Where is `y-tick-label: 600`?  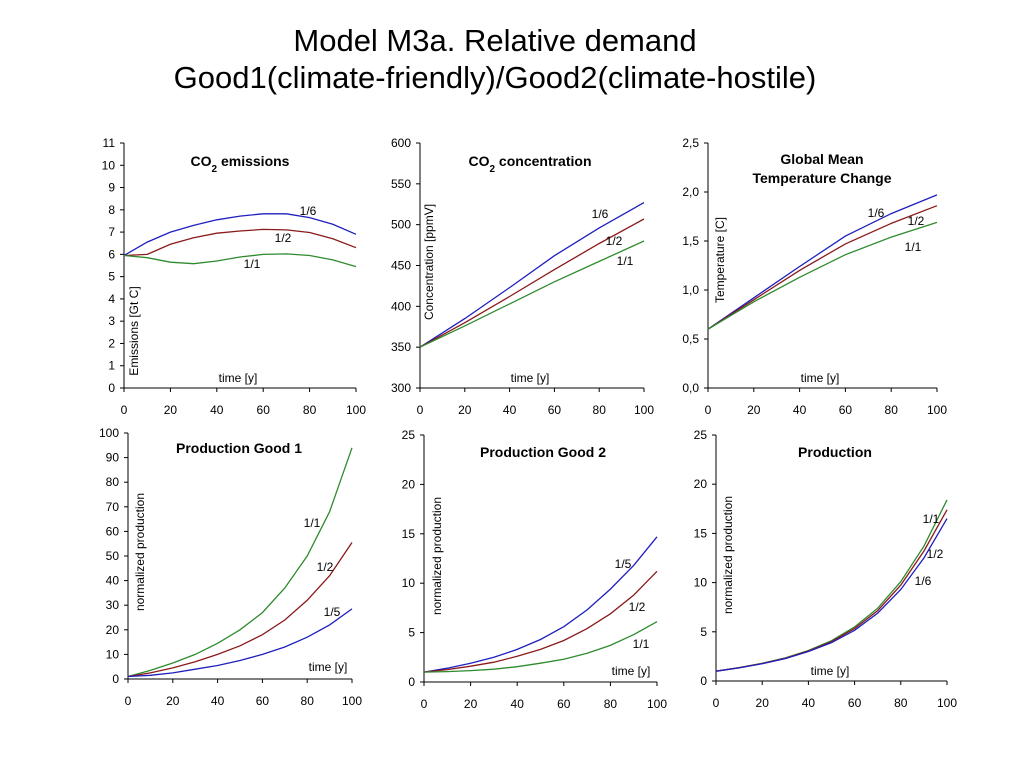
y-tick-label: 600 is located at coordinates (401, 143).